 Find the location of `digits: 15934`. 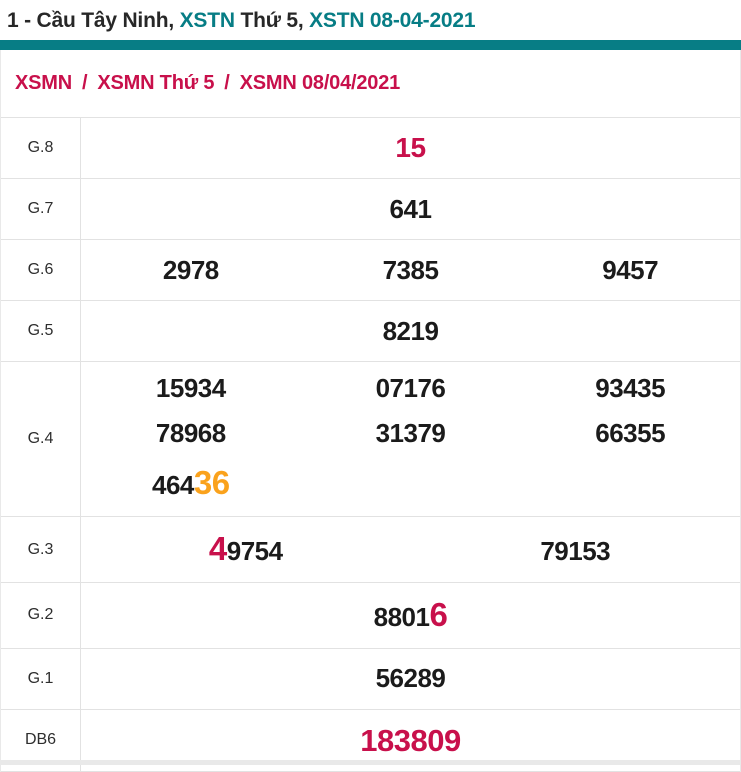

digits: 15934 is located at coordinates (190, 388).